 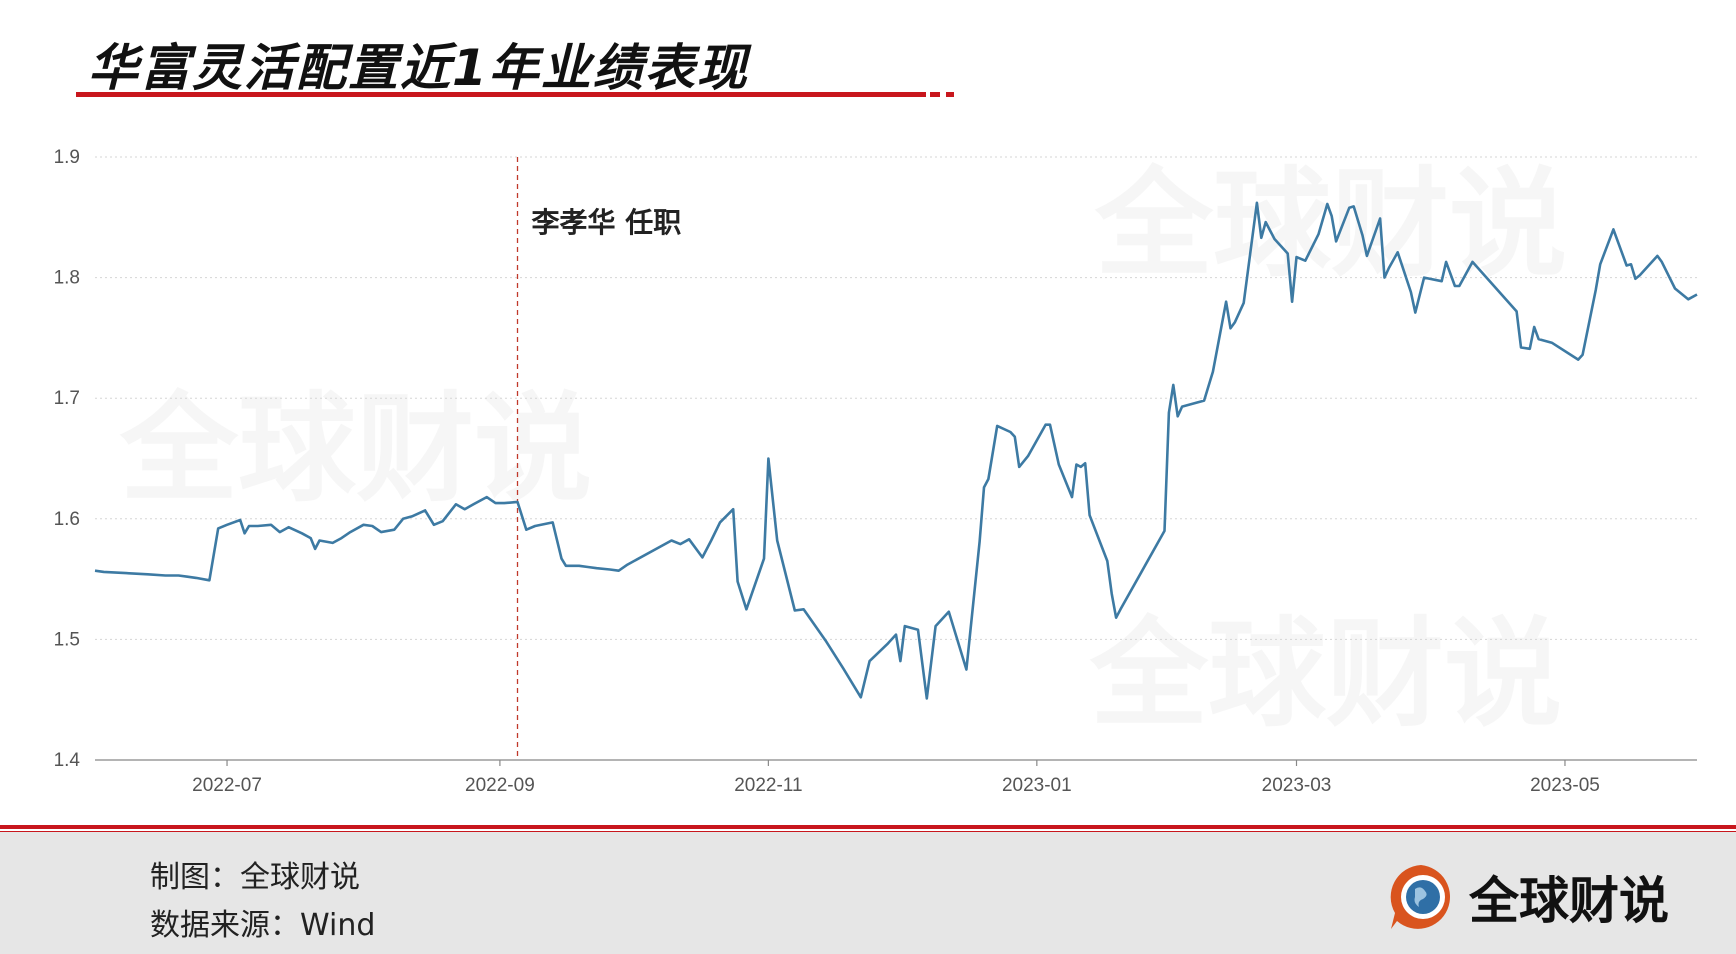 What do you see at coordinates (263, 925) in the screenshot?
I see `data-source: 数据来源：Wind` at bounding box center [263, 925].